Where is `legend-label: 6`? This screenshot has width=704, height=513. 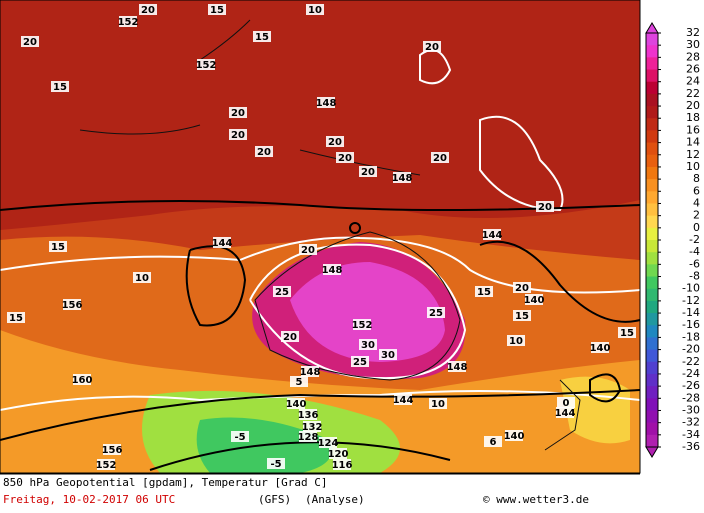
legend-label: 6 is located at coordinates (696, 190).